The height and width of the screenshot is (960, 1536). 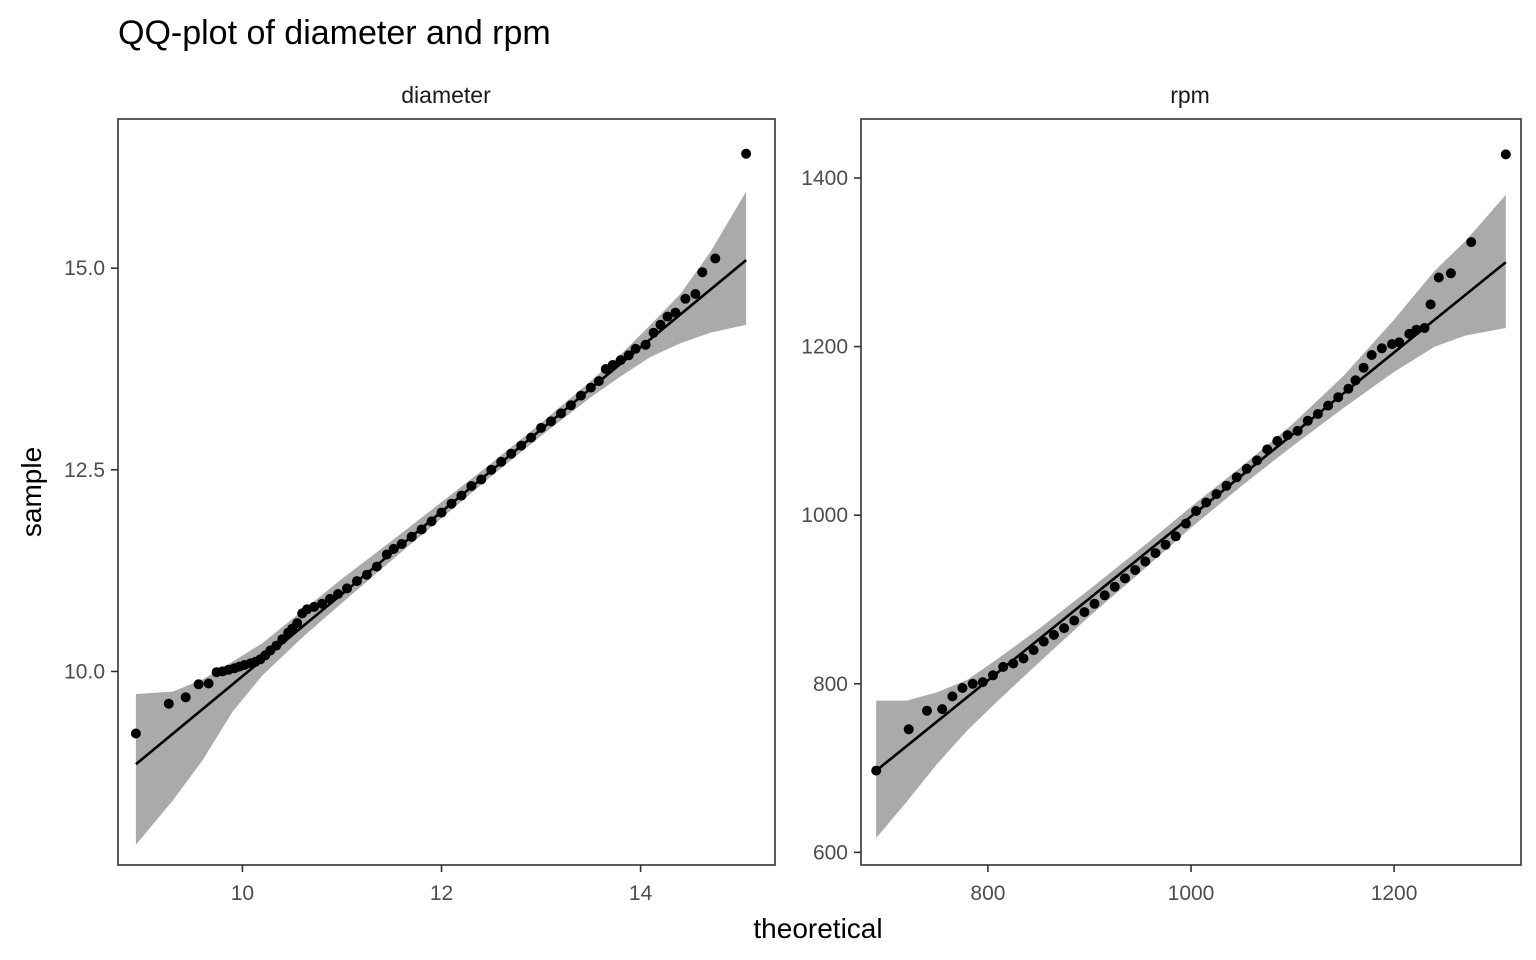 I want to click on x-tick-label: 800, so click(x=987, y=893).